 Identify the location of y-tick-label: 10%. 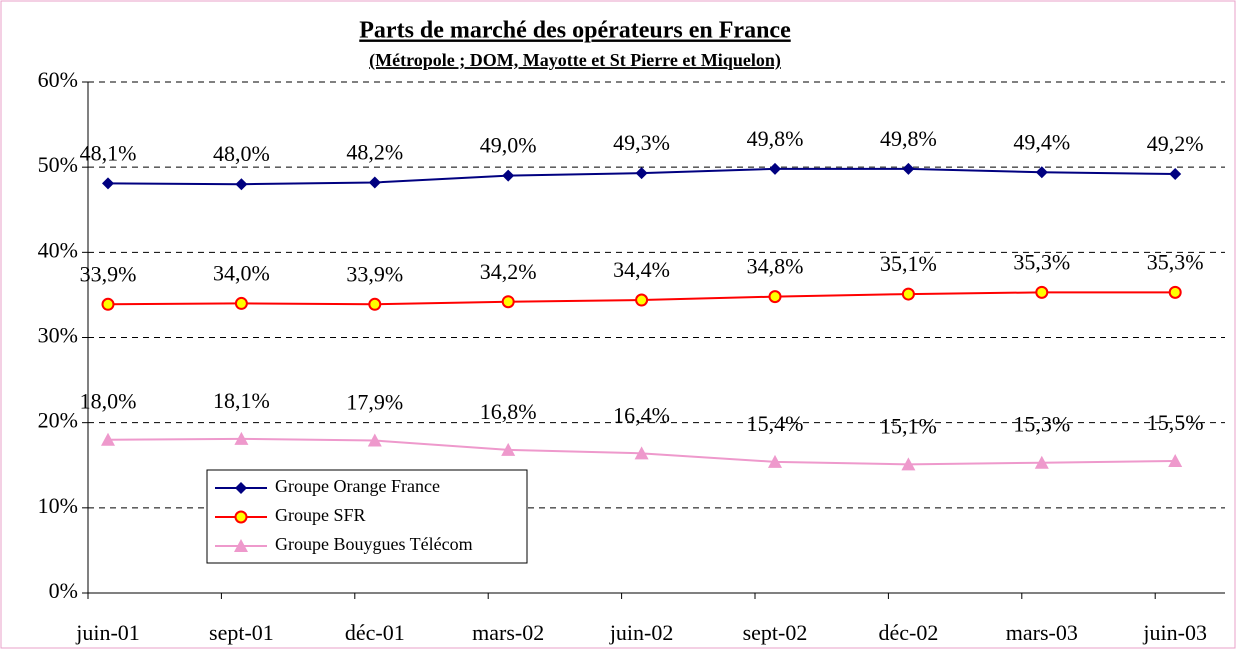
(58, 505).